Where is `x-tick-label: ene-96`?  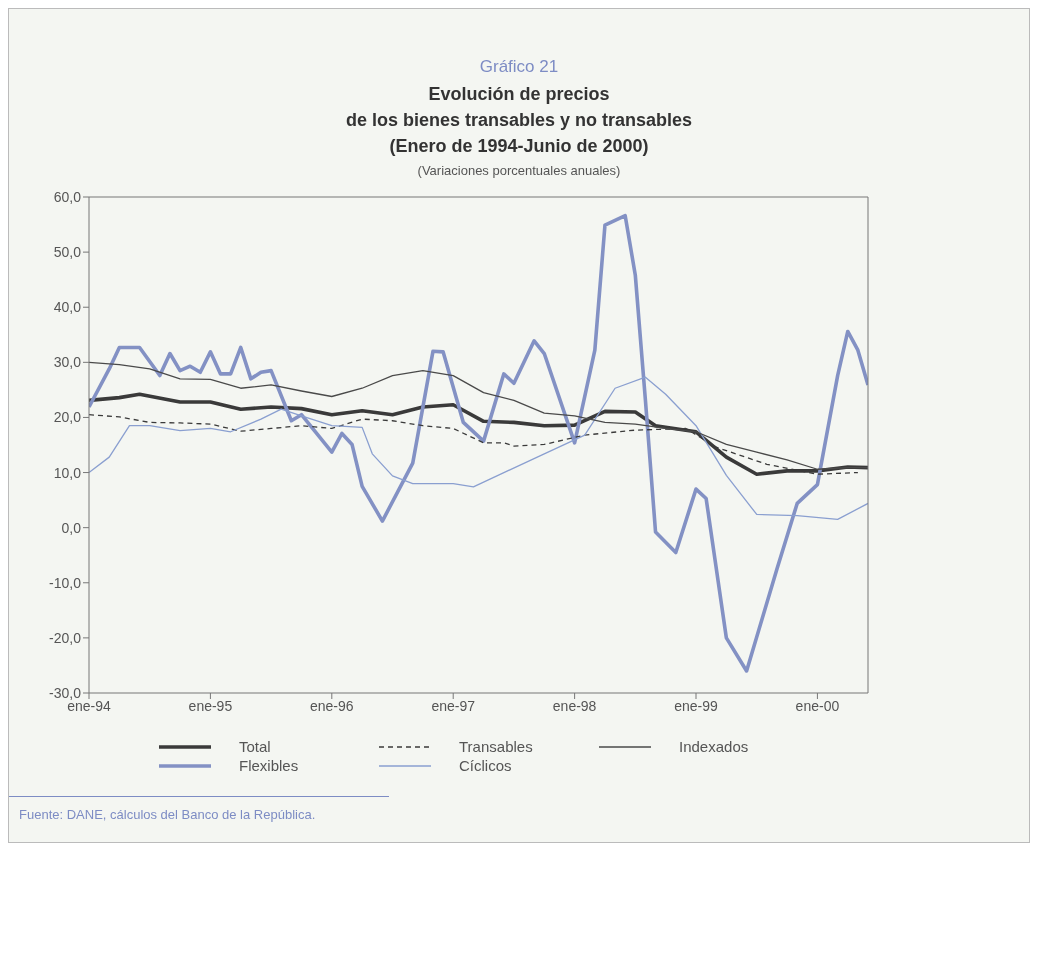
x-tick-label: ene-96 is located at coordinates (332, 705).